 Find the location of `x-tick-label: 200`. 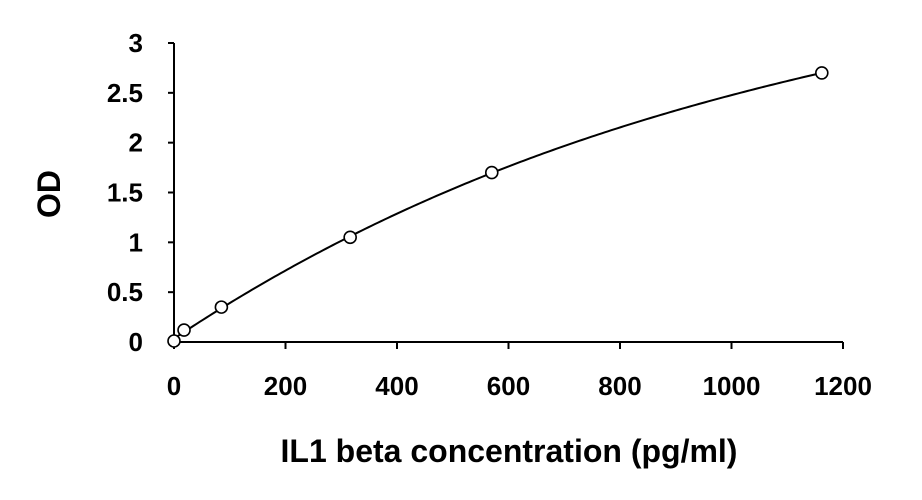

x-tick-label: 200 is located at coordinates (285, 386).